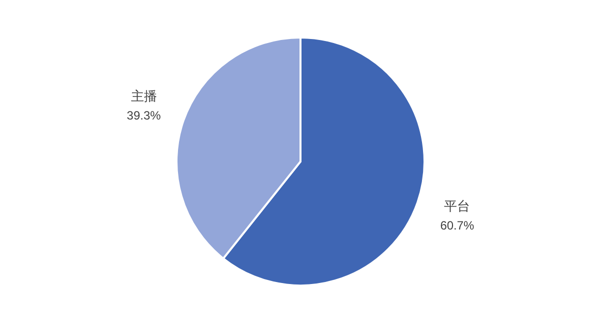 Image resolution: width=600 pixels, height=322 pixels. What do you see at coordinates (457, 206) in the screenshot?
I see `slice-label: 平台` at bounding box center [457, 206].